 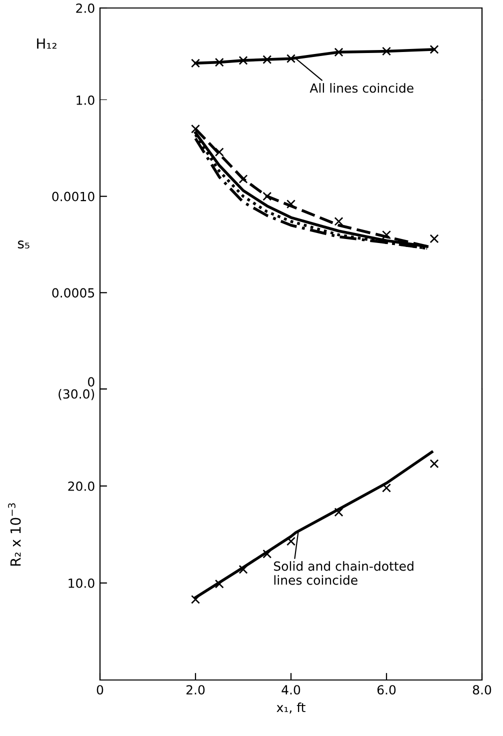 What do you see at coordinates (482, 690) in the screenshot?
I see `x-tick-label: 8.0` at bounding box center [482, 690].